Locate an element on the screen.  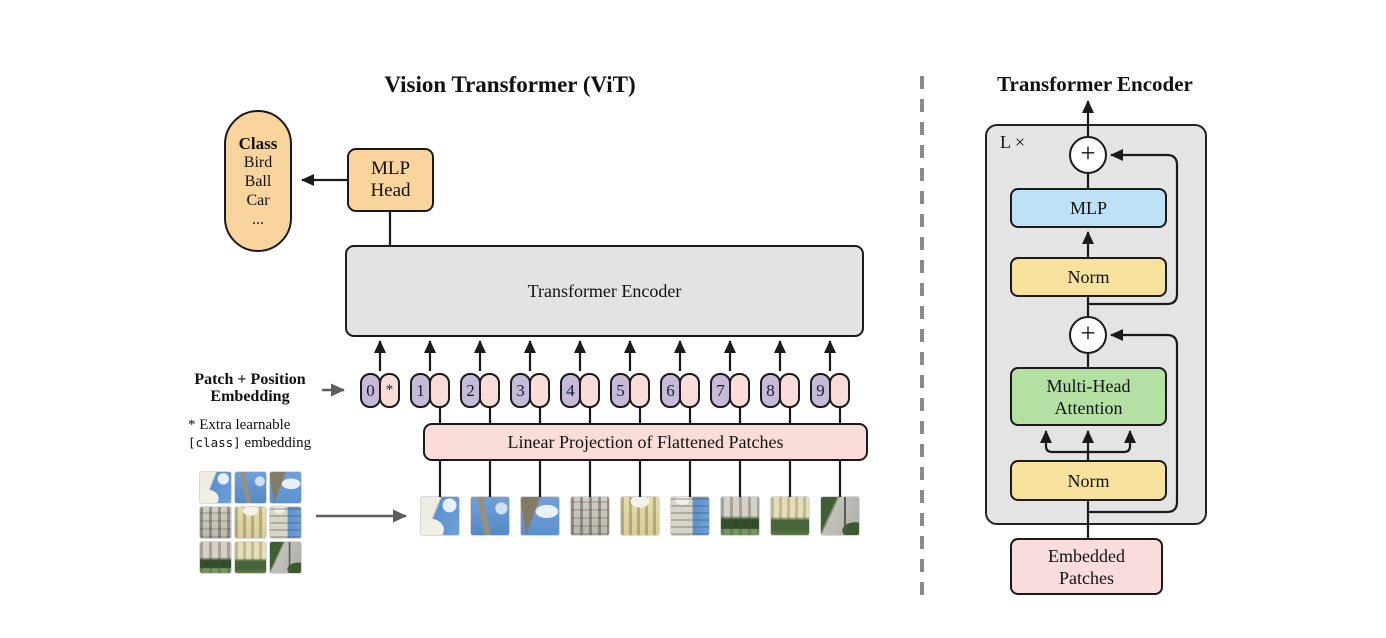
residual-skip-lower is located at coordinates (1133, 421).